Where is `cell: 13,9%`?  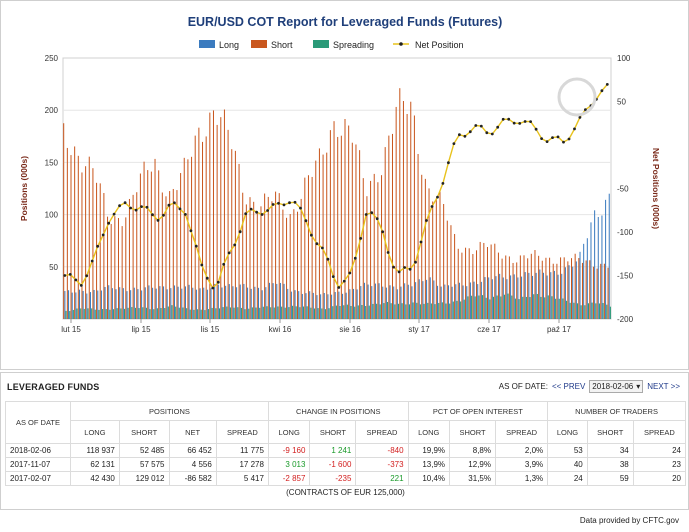 cell: 13,9% is located at coordinates (429, 464).